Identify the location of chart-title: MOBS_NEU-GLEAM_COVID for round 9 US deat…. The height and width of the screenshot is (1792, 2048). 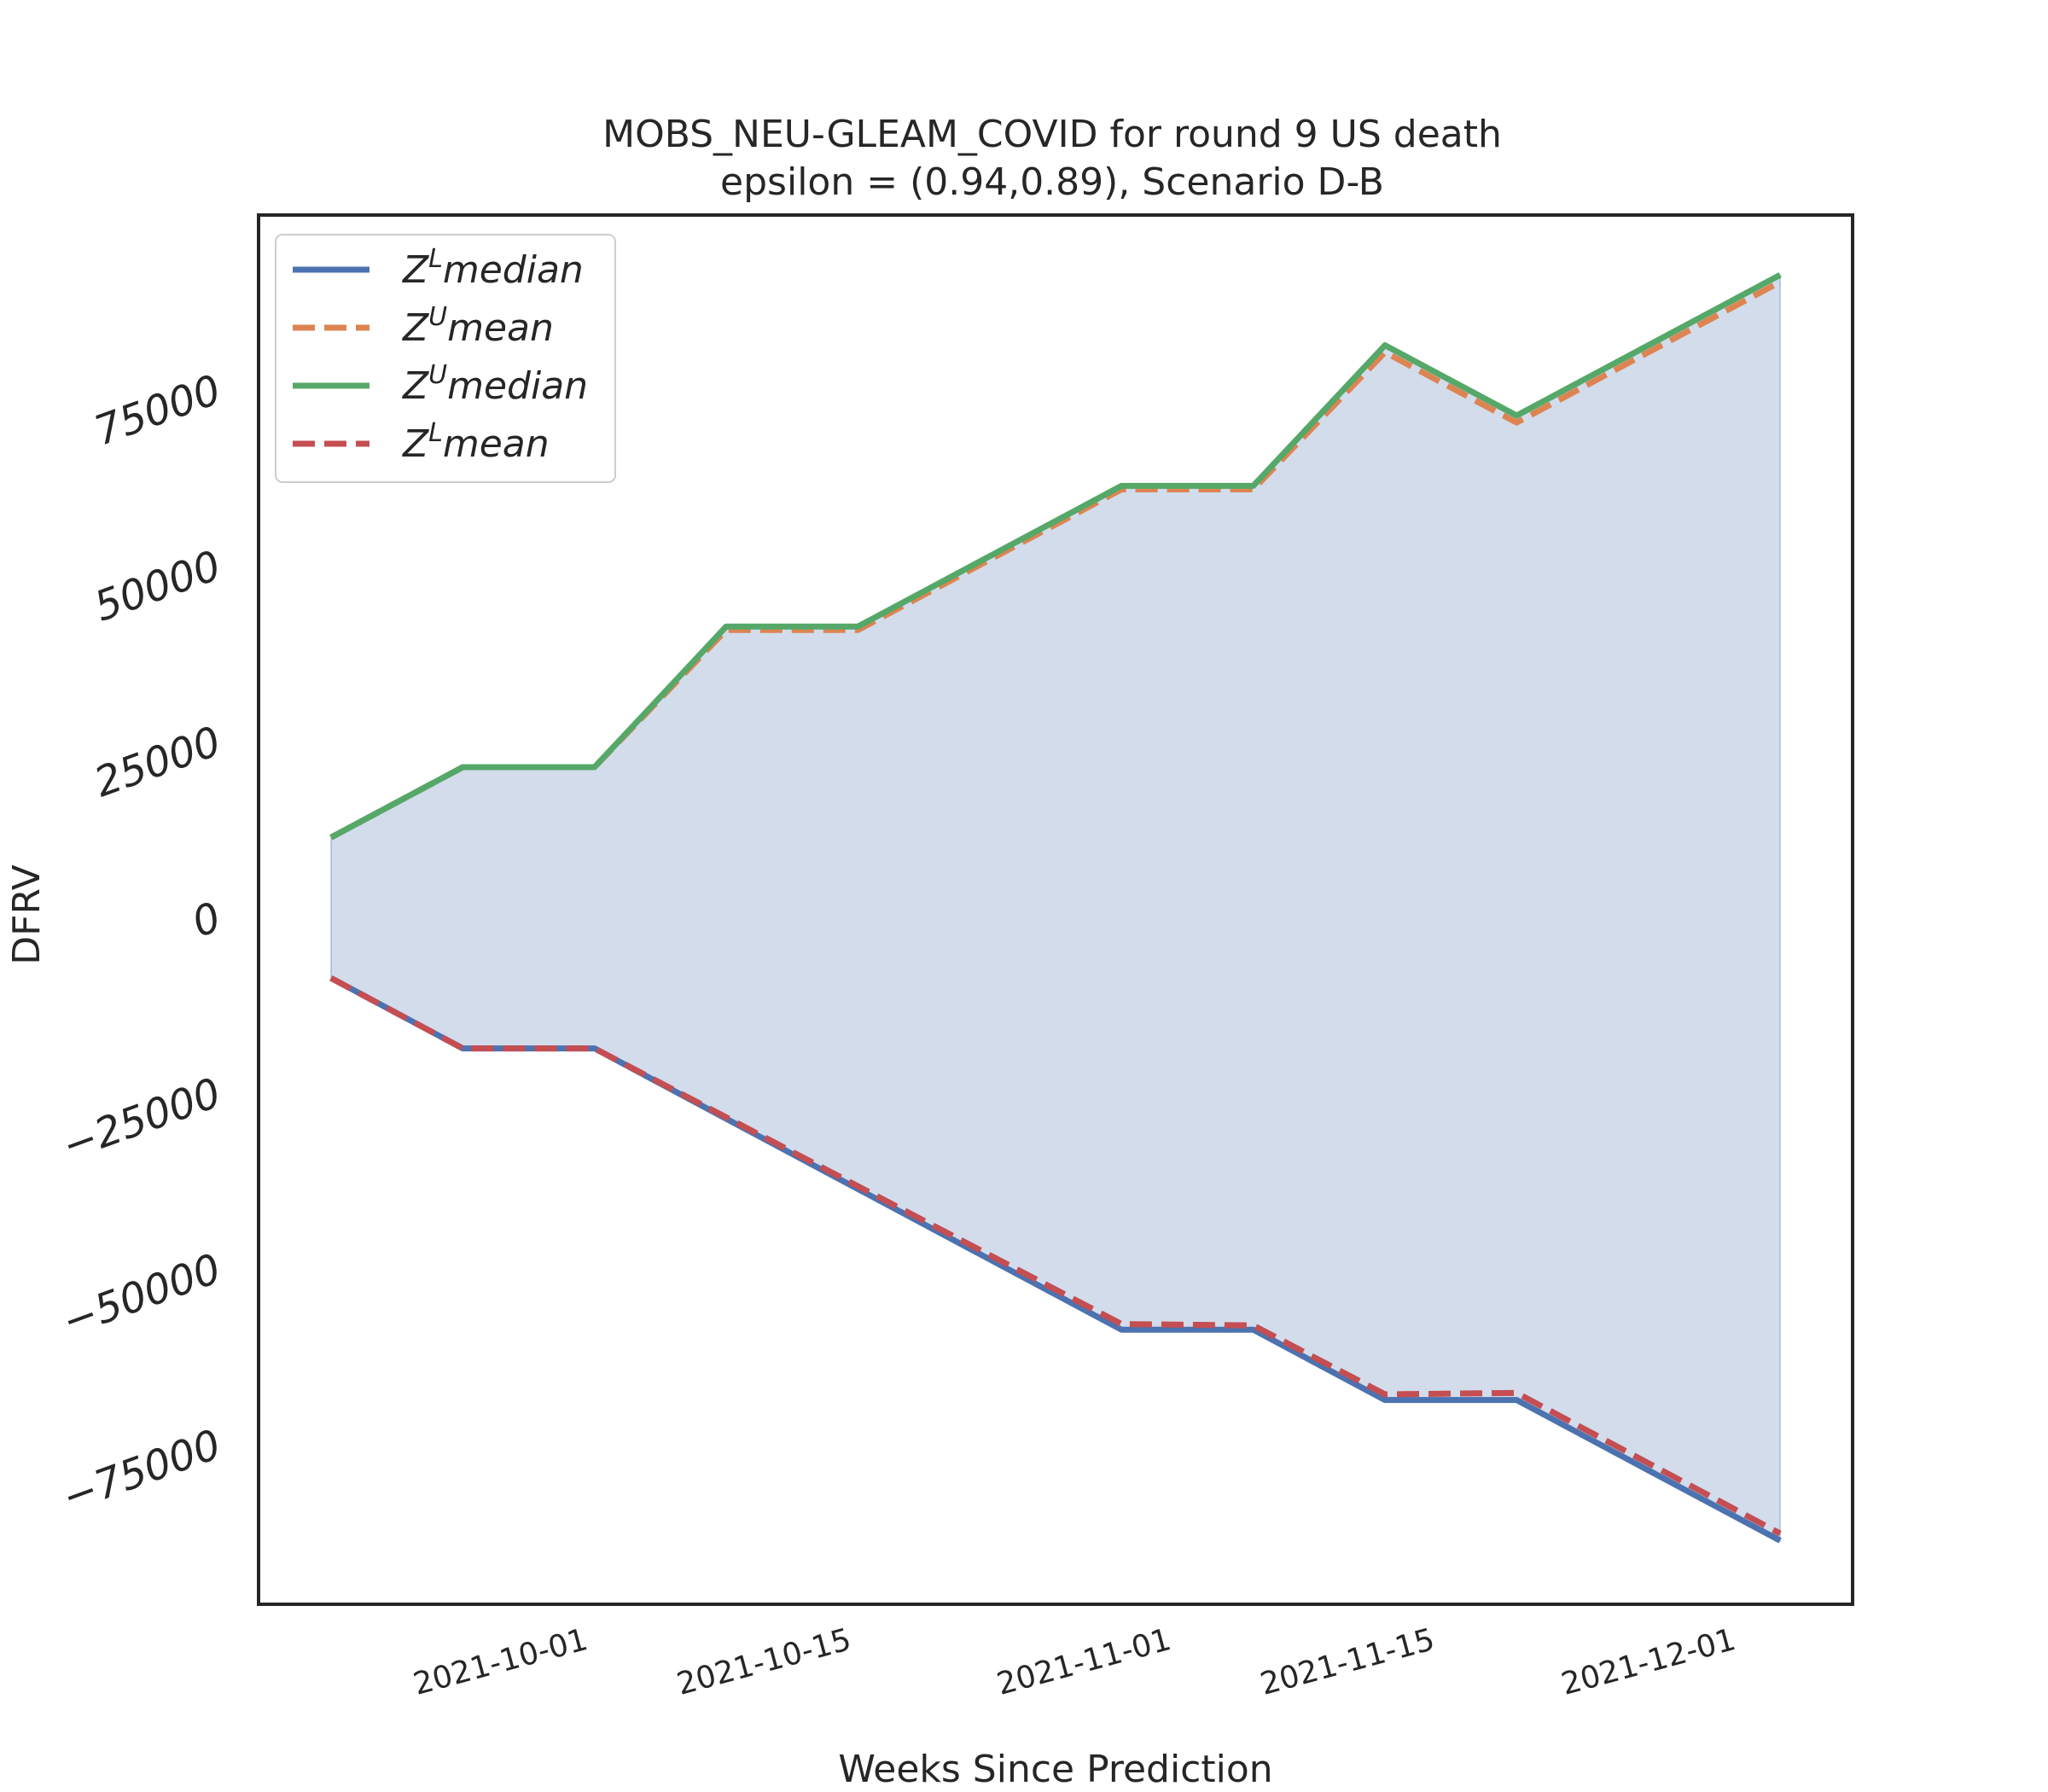
(1052, 134).